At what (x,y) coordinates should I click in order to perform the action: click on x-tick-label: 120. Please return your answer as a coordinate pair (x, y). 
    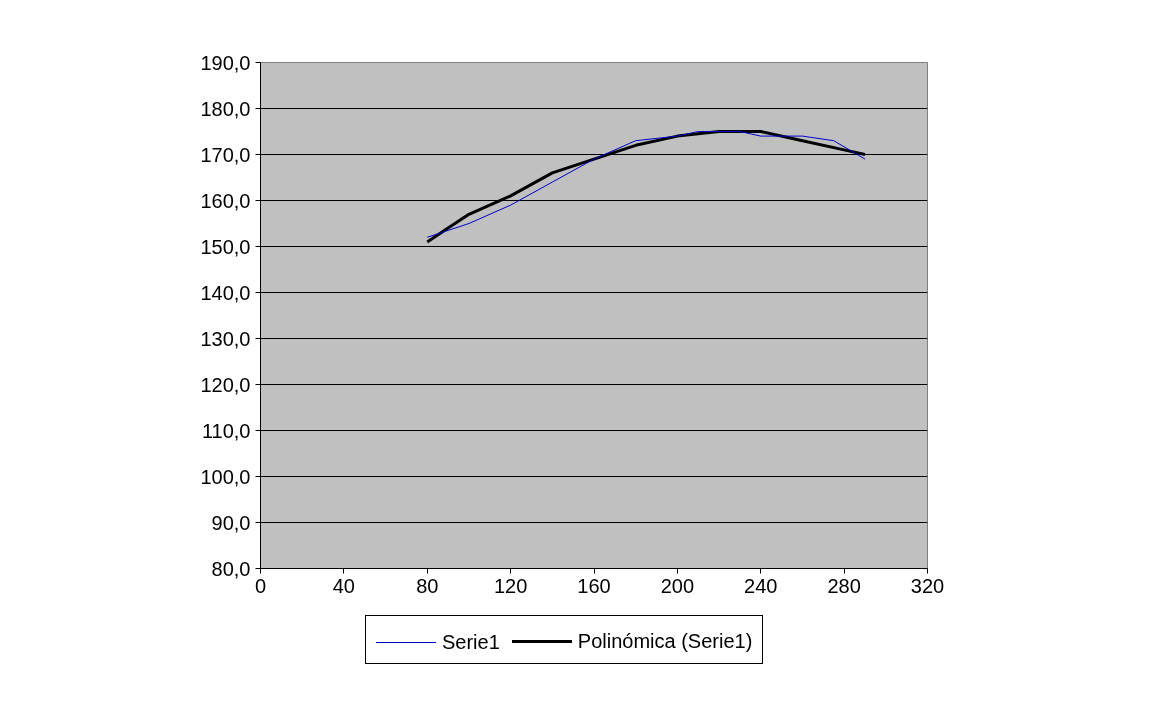
    Looking at the image, I should click on (510, 585).